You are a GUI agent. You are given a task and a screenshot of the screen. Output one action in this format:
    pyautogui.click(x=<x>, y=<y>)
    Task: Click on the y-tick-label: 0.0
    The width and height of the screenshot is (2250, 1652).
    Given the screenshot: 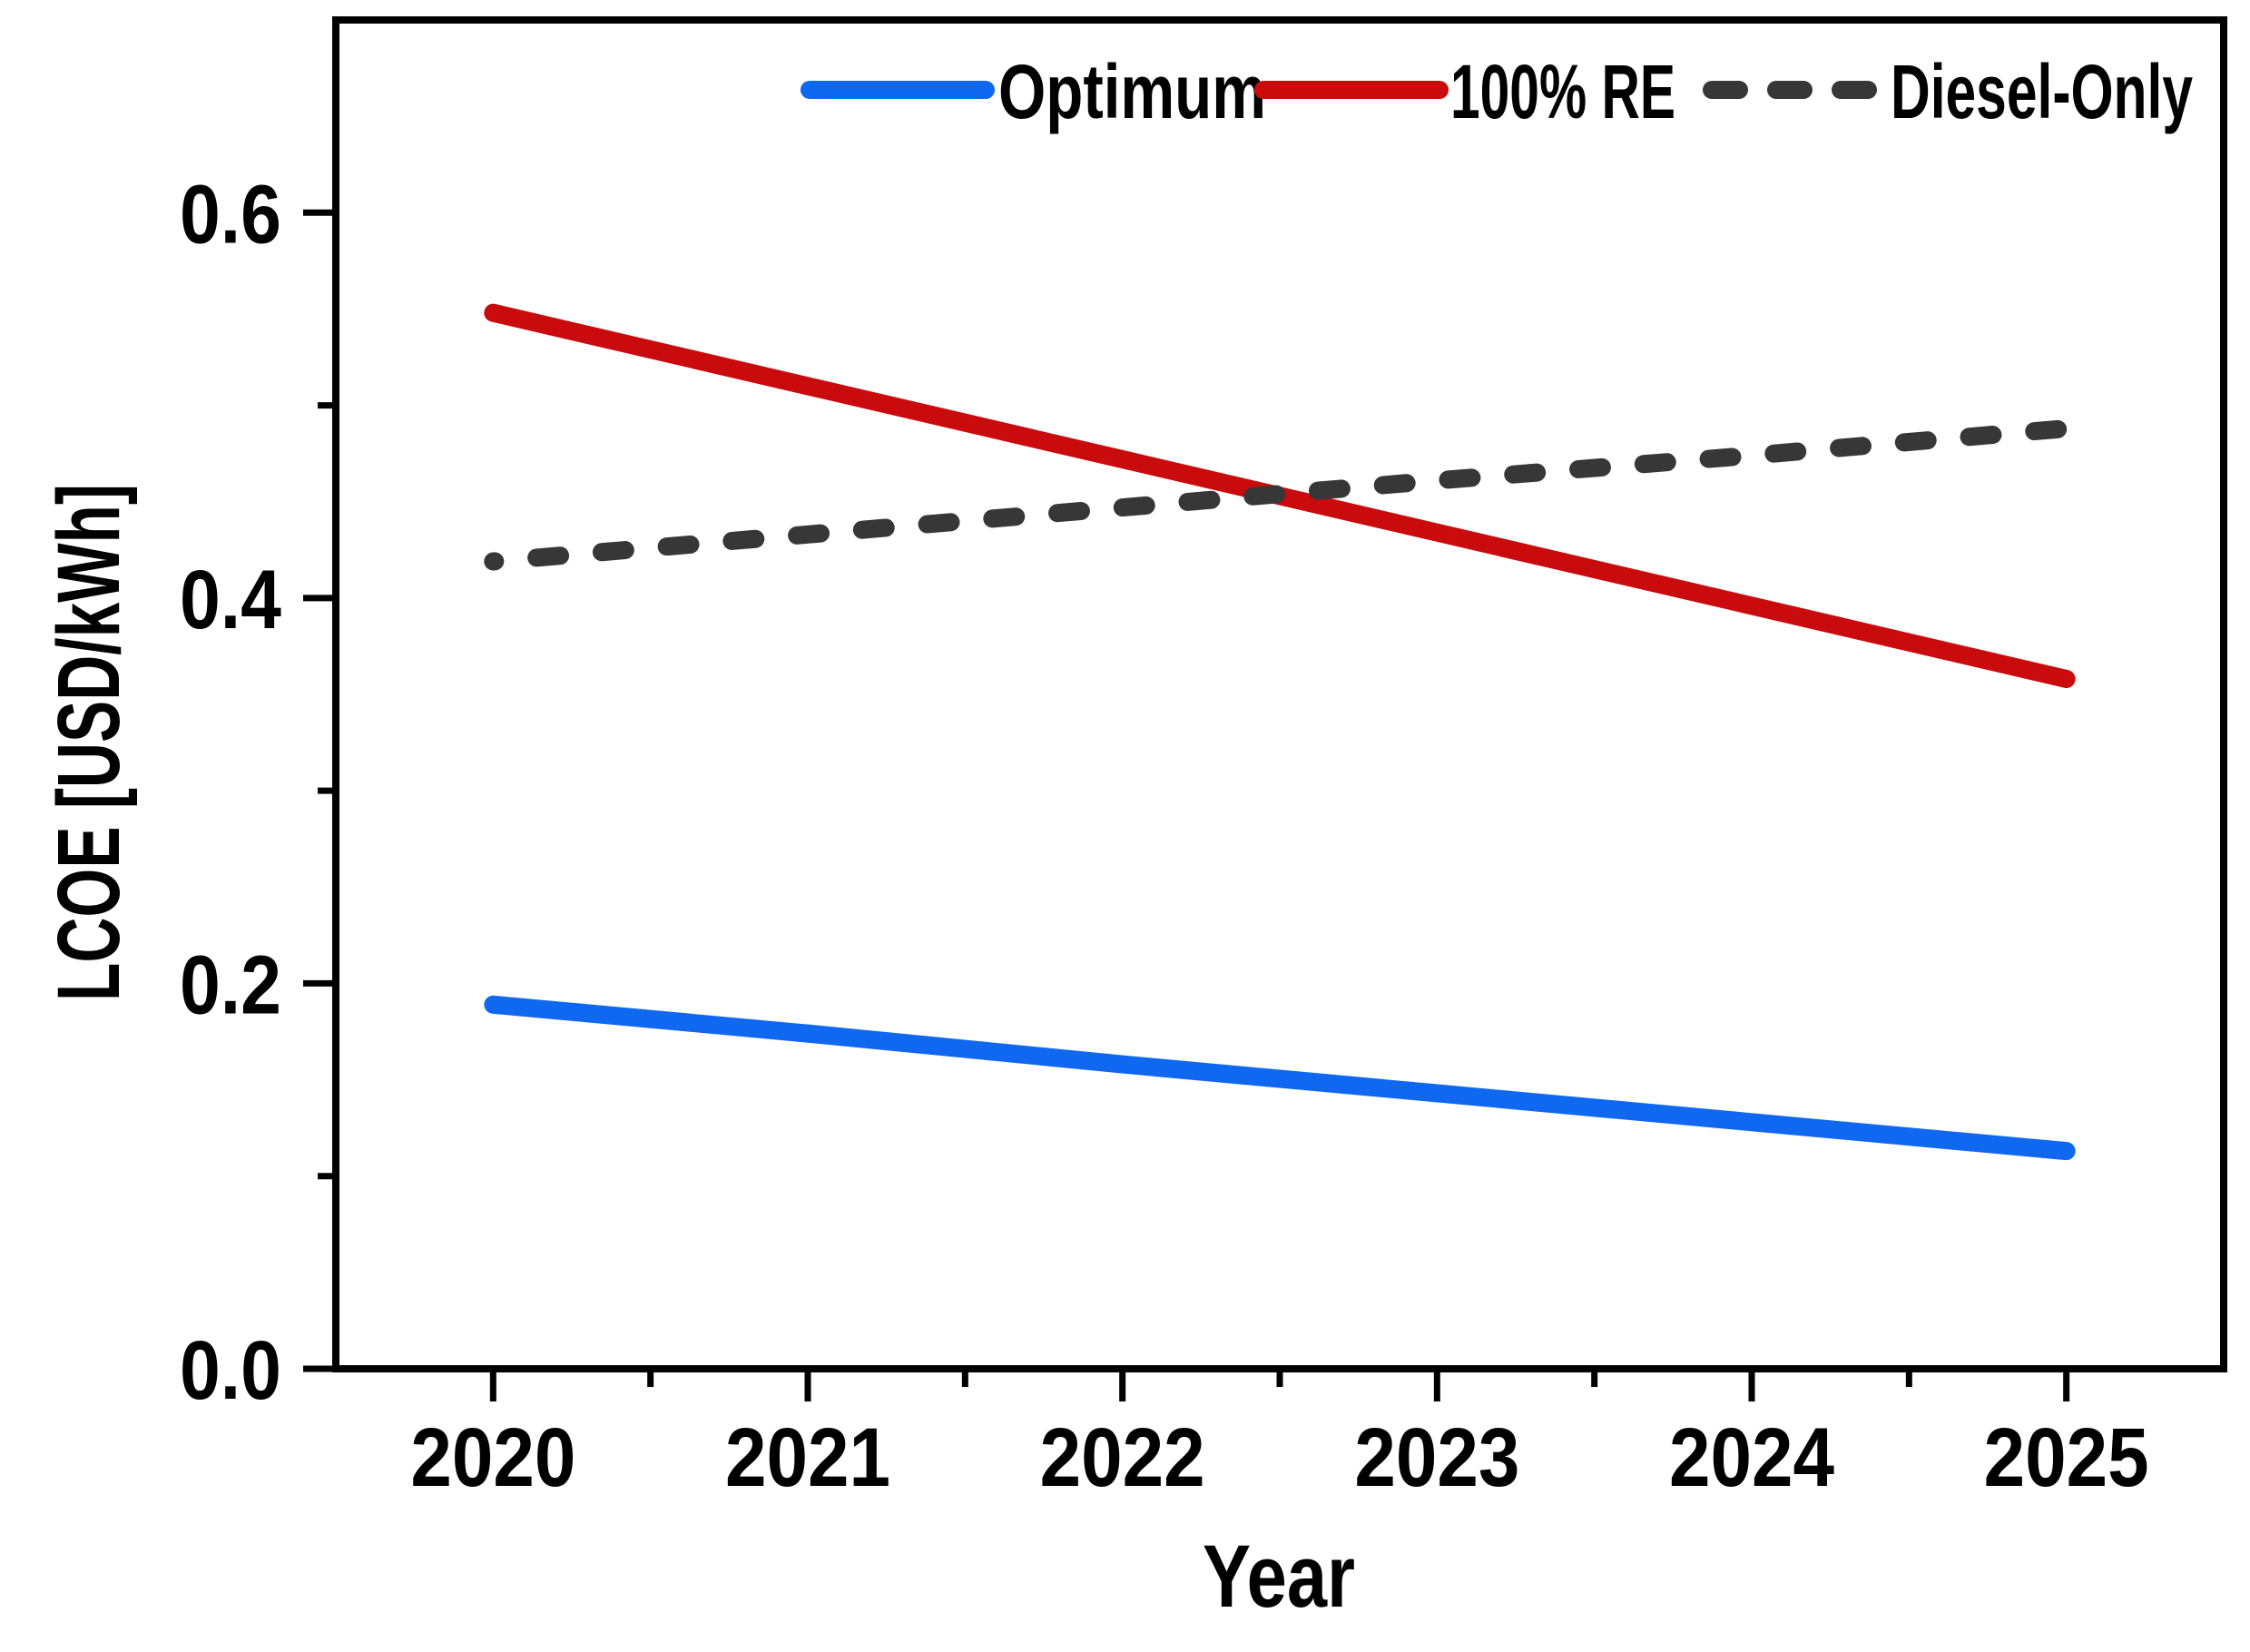 What is the action you would take?
    pyautogui.click(x=230, y=1370)
    